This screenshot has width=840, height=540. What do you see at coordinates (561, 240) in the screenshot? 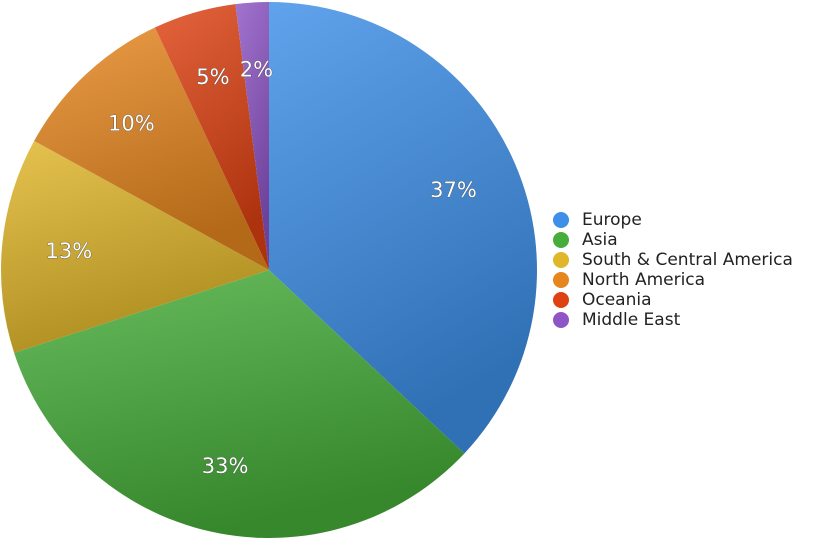
I see `legend-marker-asia` at bounding box center [561, 240].